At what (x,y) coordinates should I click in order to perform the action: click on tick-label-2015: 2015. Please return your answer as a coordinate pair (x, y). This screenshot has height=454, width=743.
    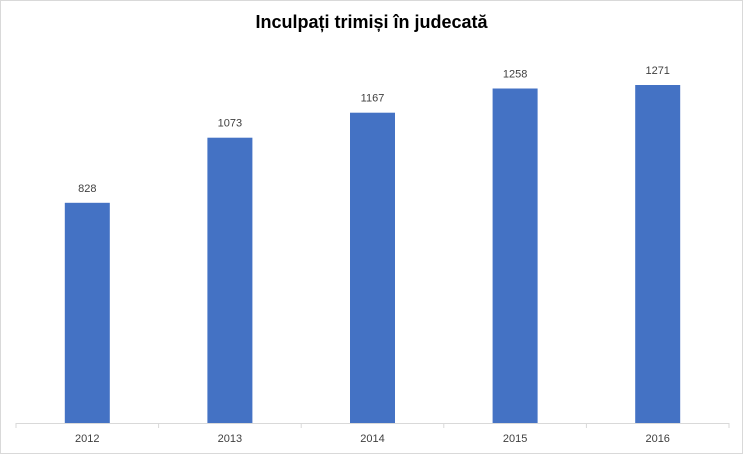
    Looking at the image, I should click on (515, 439).